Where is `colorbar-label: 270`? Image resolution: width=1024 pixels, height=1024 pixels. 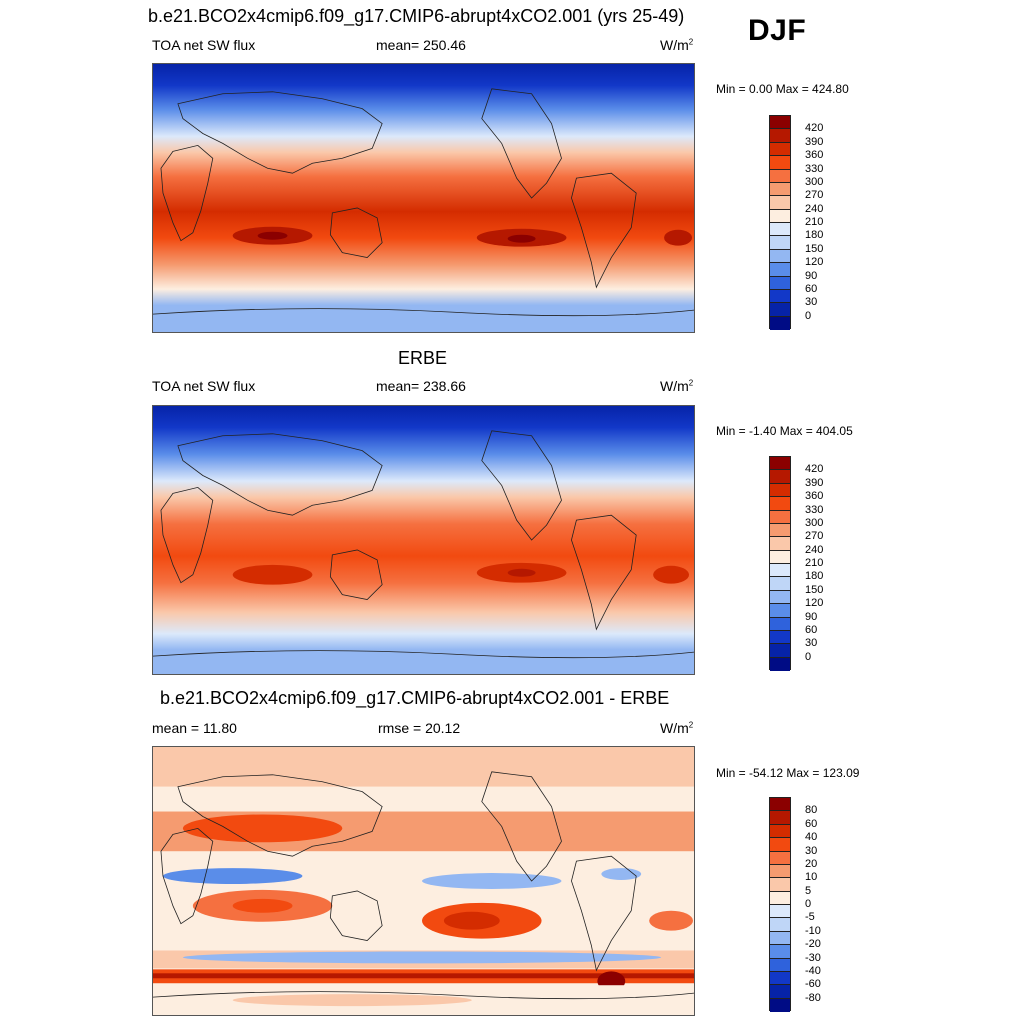
colorbar-label: 270 is located at coordinates (814, 536).